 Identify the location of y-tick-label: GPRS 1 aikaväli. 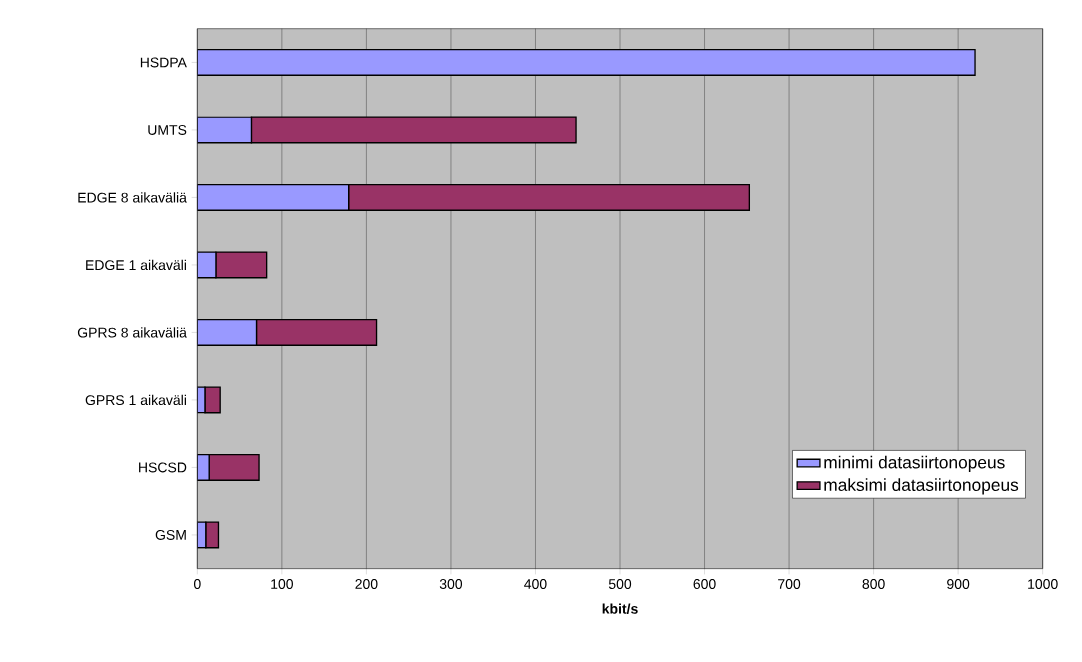
(135, 400).